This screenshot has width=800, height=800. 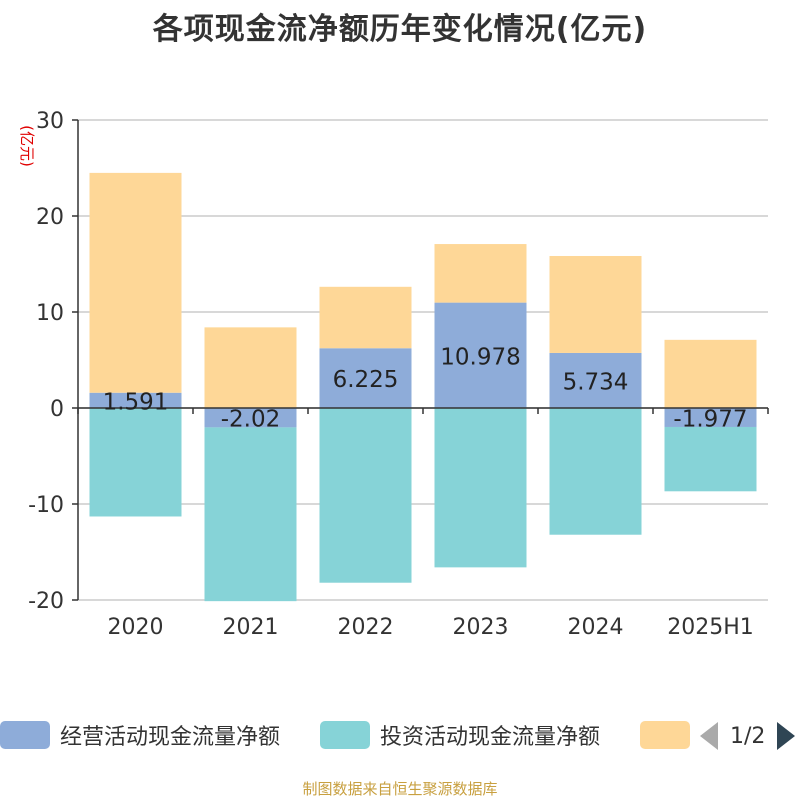 What do you see at coordinates (710, 627) in the screenshot?
I see `x-tick-label-2025H1: 2025H1` at bounding box center [710, 627].